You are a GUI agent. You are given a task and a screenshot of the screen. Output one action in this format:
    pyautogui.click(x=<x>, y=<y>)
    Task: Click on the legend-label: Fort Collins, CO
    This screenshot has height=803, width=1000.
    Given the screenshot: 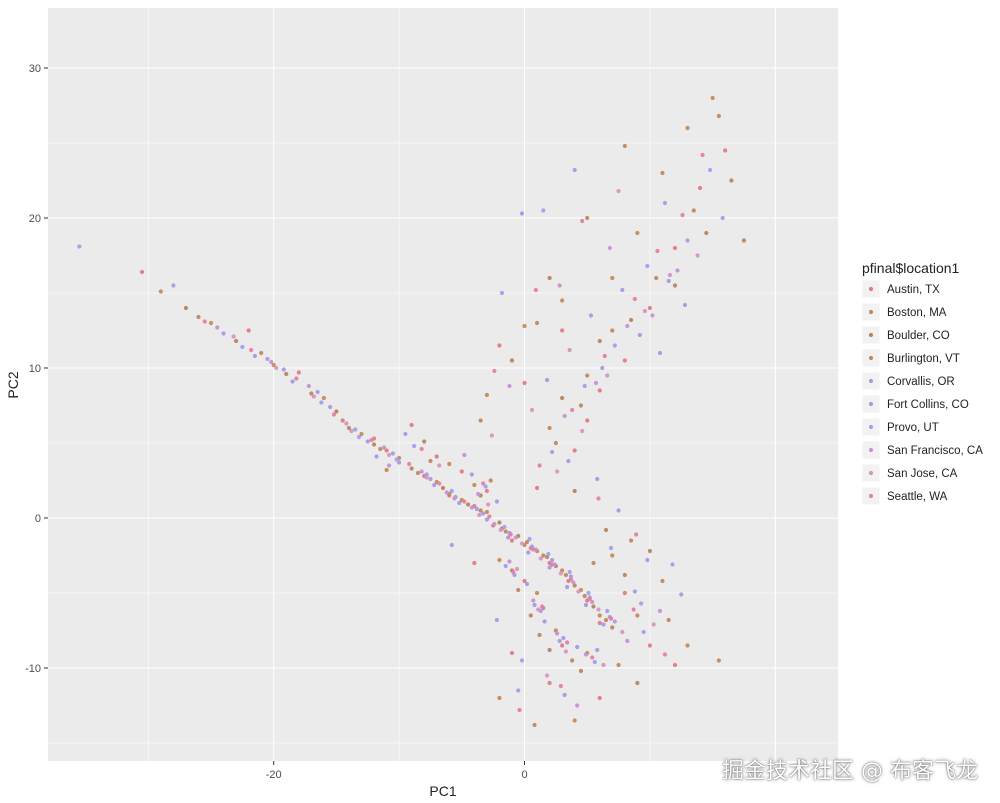 What is the action you would take?
    pyautogui.click(x=928, y=405)
    